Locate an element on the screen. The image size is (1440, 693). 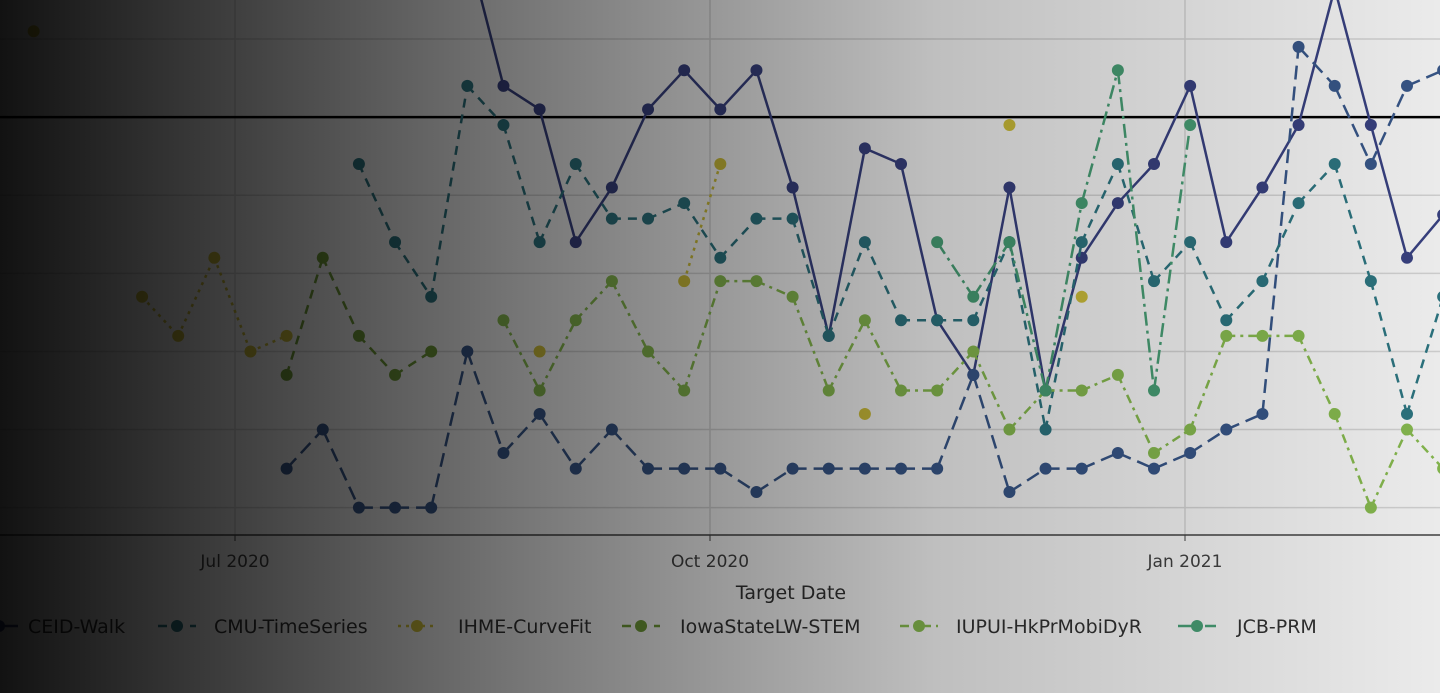
x-axis: Jul 2020 Oct 2020 Jan 2021 is located at coordinates (720, 553).